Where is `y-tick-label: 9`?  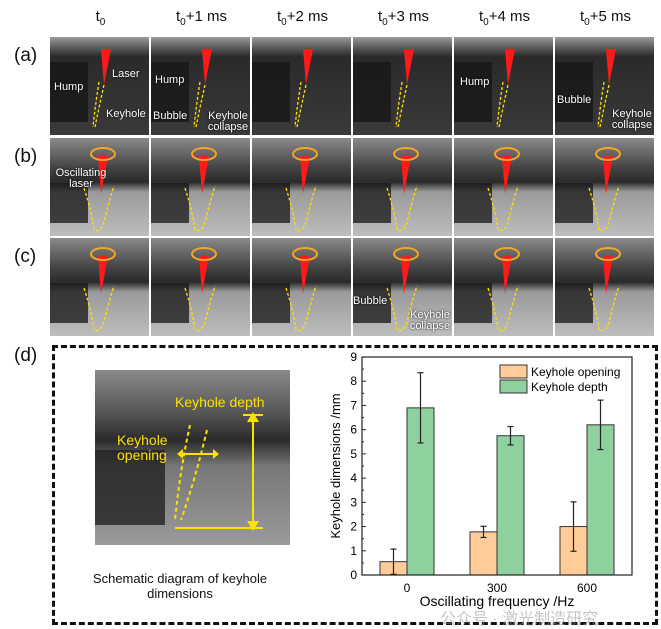 y-tick-label: 9 is located at coordinates (353, 357).